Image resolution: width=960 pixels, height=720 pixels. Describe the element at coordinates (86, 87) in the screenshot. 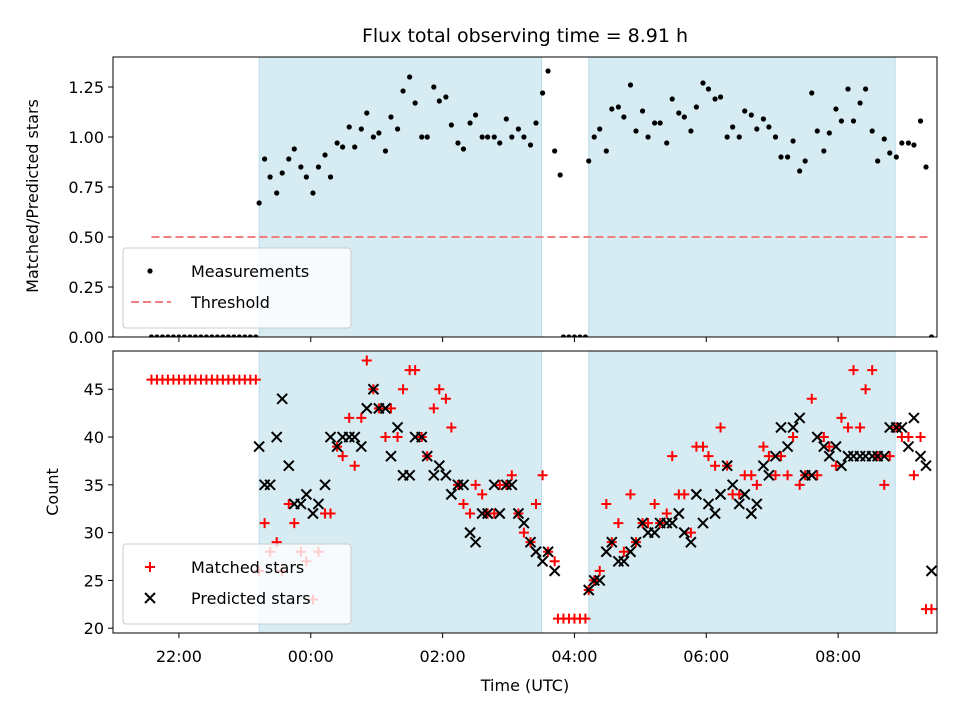

I see `top-y-tick-label-5: 1.25` at that location.